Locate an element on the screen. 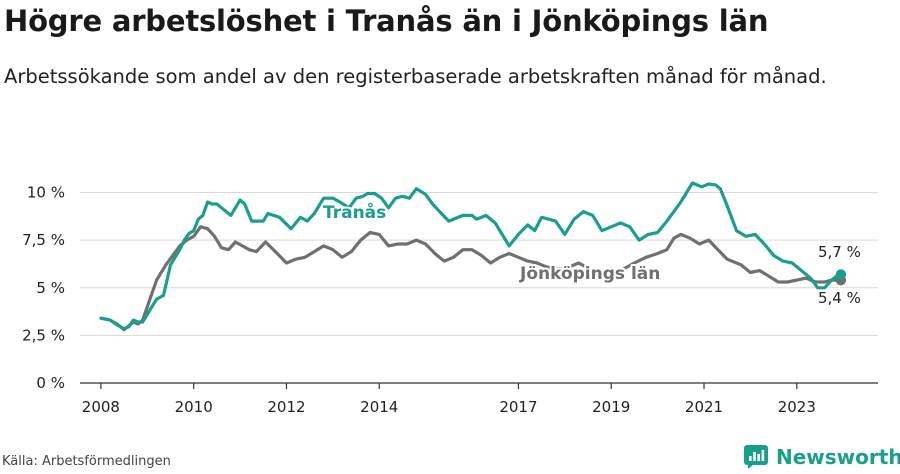 The width and height of the screenshot is (900, 474). y-tick-label: 5 % is located at coordinates (50, 288).